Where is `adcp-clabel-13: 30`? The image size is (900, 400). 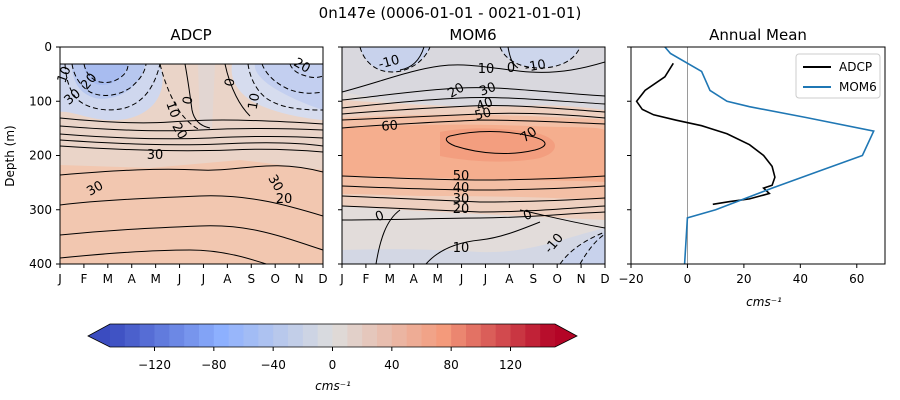 adcp-clabel-13: 30 is located at coordinates (95, 188).